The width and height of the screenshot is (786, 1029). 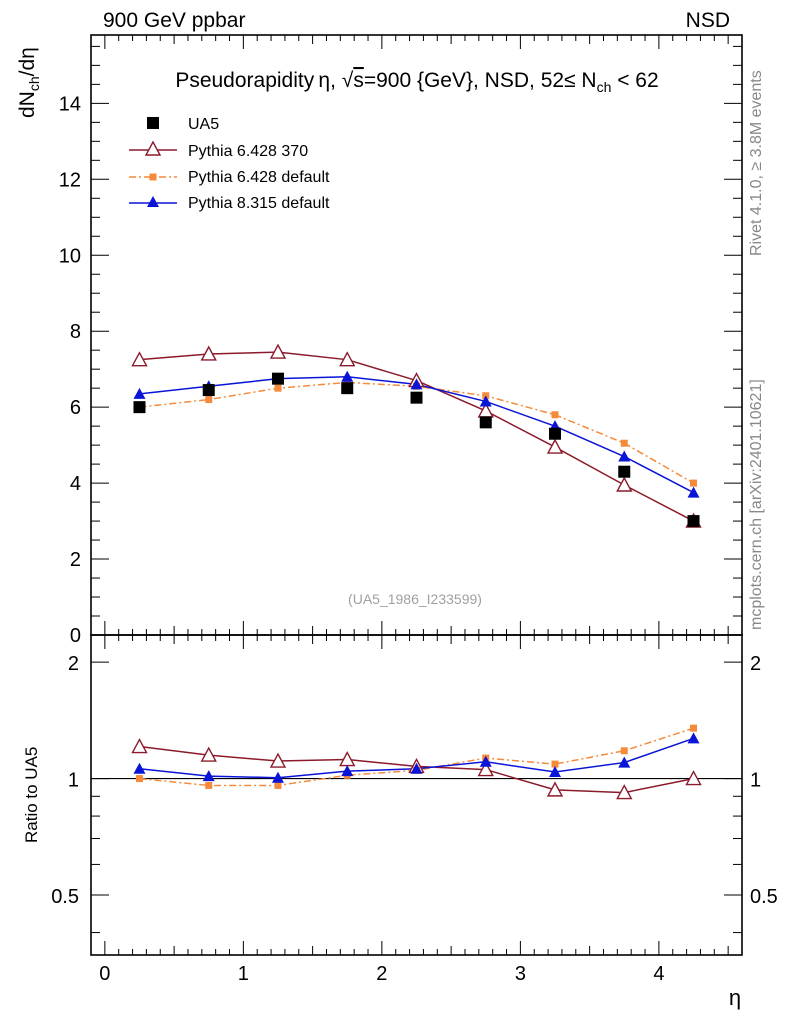 What do you see at coordinates (634, 80) in the screenshot?
I see `title-post: < 62` at bounding box center [634, 80].